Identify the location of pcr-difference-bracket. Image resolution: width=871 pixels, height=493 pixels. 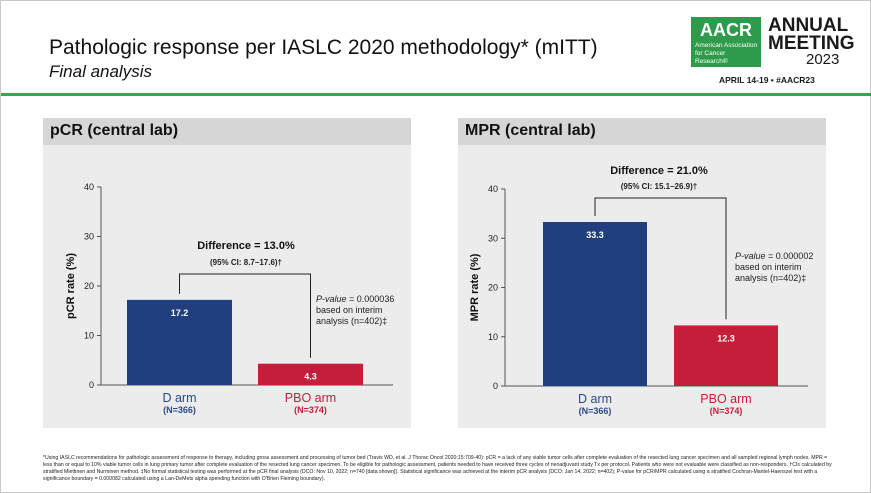
(245, 315).